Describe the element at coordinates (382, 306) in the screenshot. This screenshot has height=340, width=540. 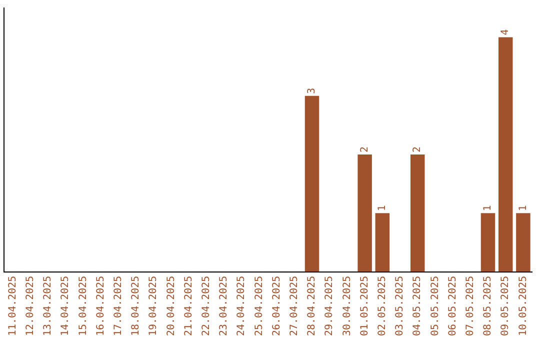
I see `x-tick-label: 02.05.2025` at that location.